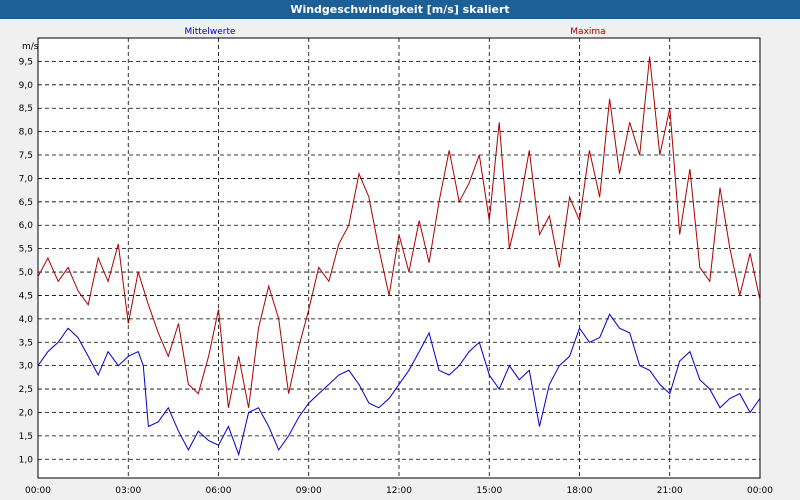 The height and width of the screenshot is (500, 800). Describe the element at coordinates (489, 491) in the screenshot. I see `x-tick-time: 15:00` at that location.